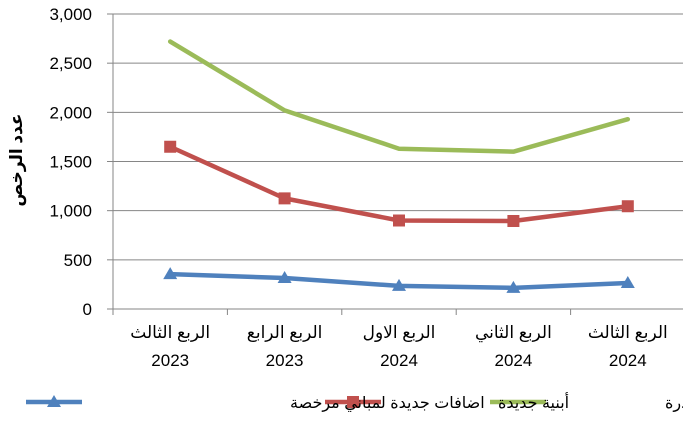 The width and height of the screenshot is (683, 423). Describe the element at coordinates (513, 333) in the screenshot. I see `x-tick-label: الربع الثاني` at that location.